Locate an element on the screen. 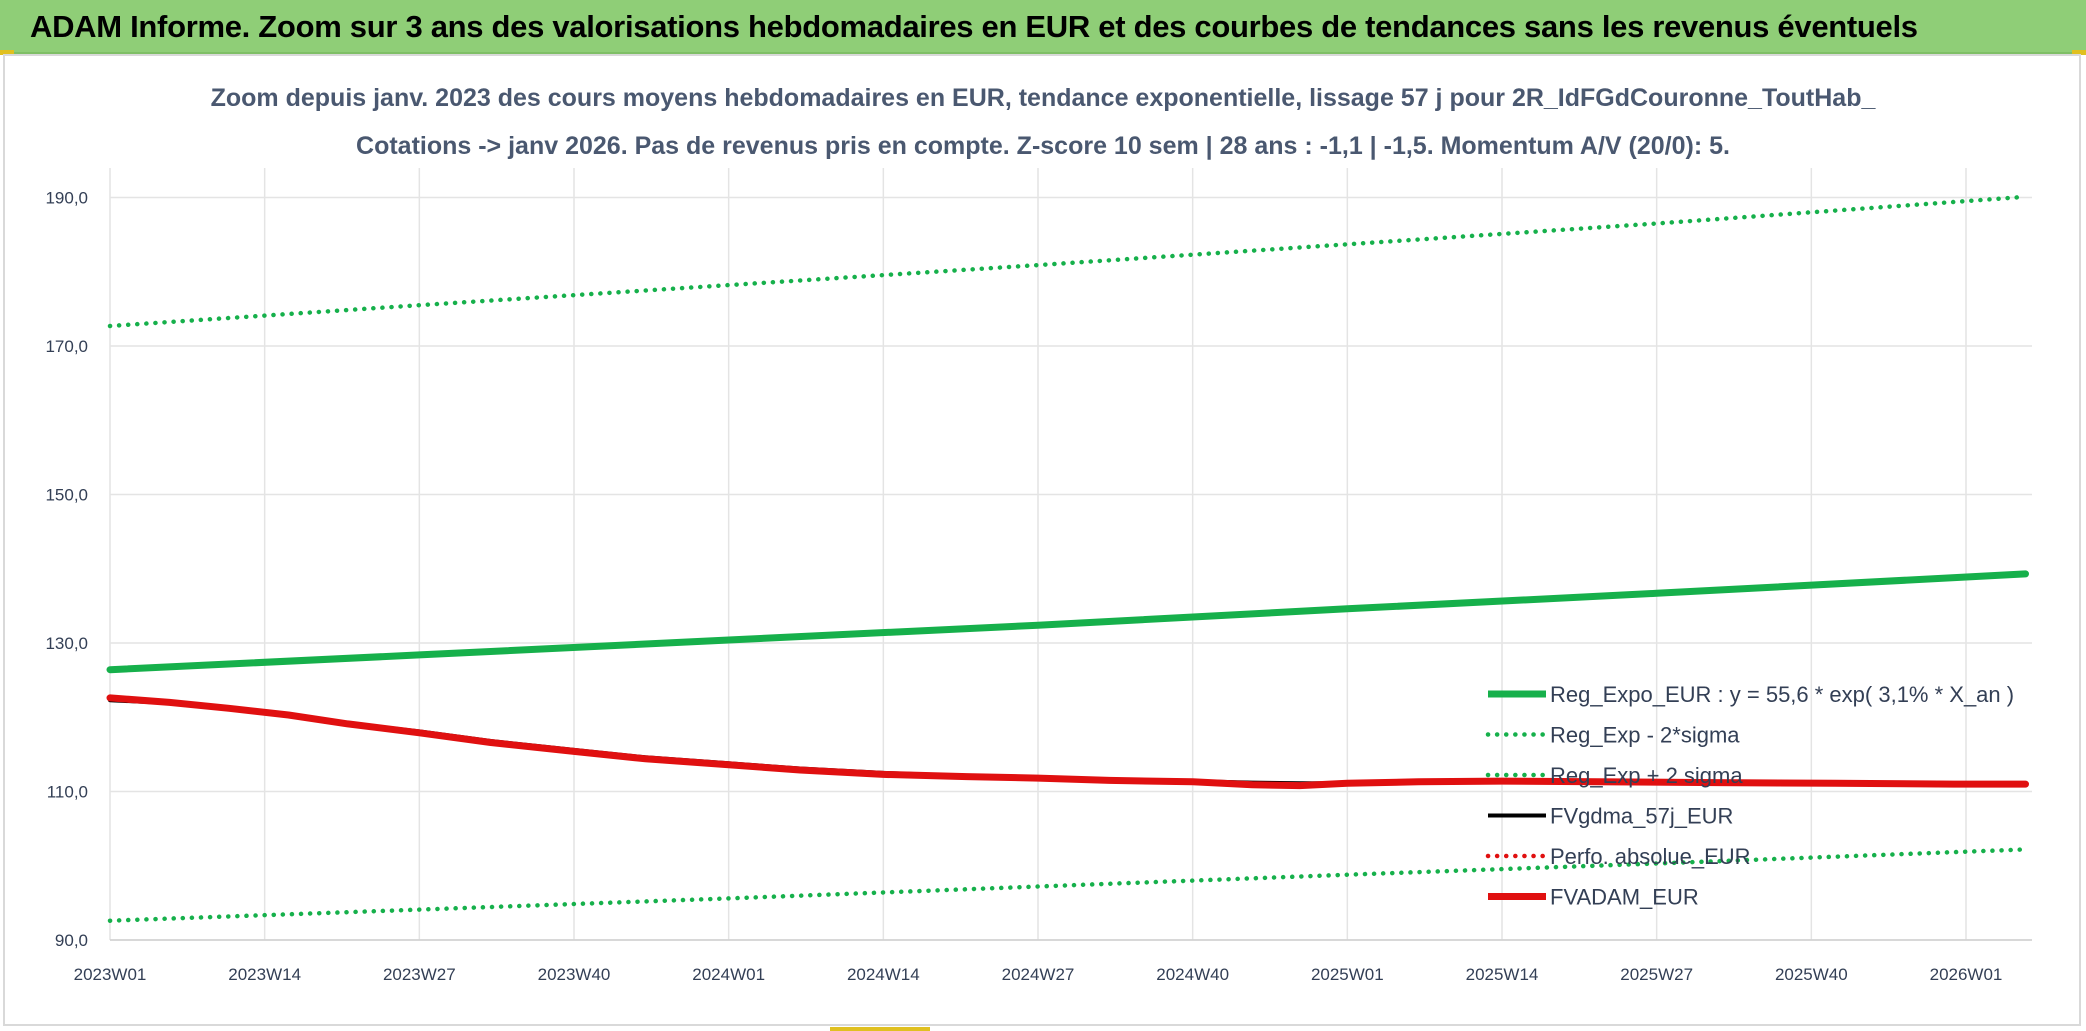 The height and width of the screenshot is (1031, 2086). x-tick-label: 2025W01 is located at coordinates (1347, 974).